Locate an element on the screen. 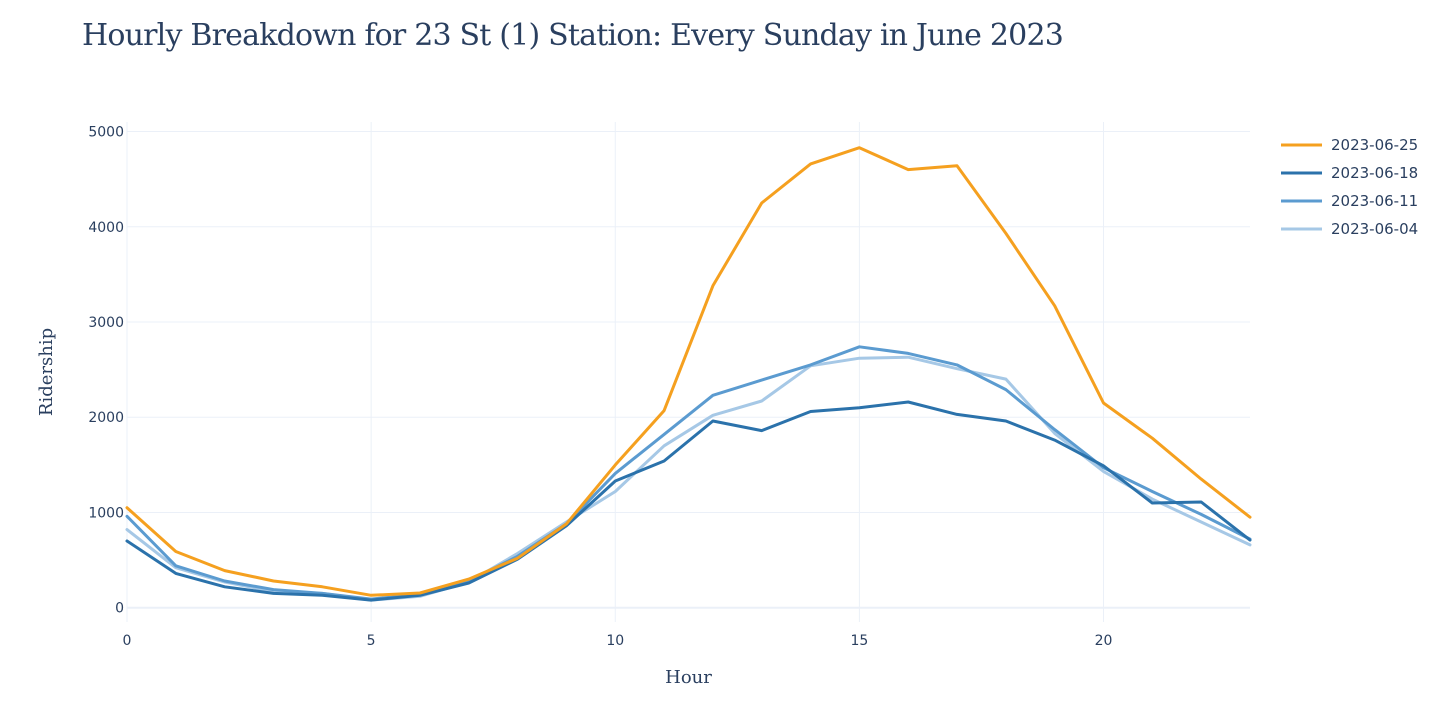 The width and height of the screenshot is (1452, 712). x-tick-label: 10 is located at coordinates (615, 641).